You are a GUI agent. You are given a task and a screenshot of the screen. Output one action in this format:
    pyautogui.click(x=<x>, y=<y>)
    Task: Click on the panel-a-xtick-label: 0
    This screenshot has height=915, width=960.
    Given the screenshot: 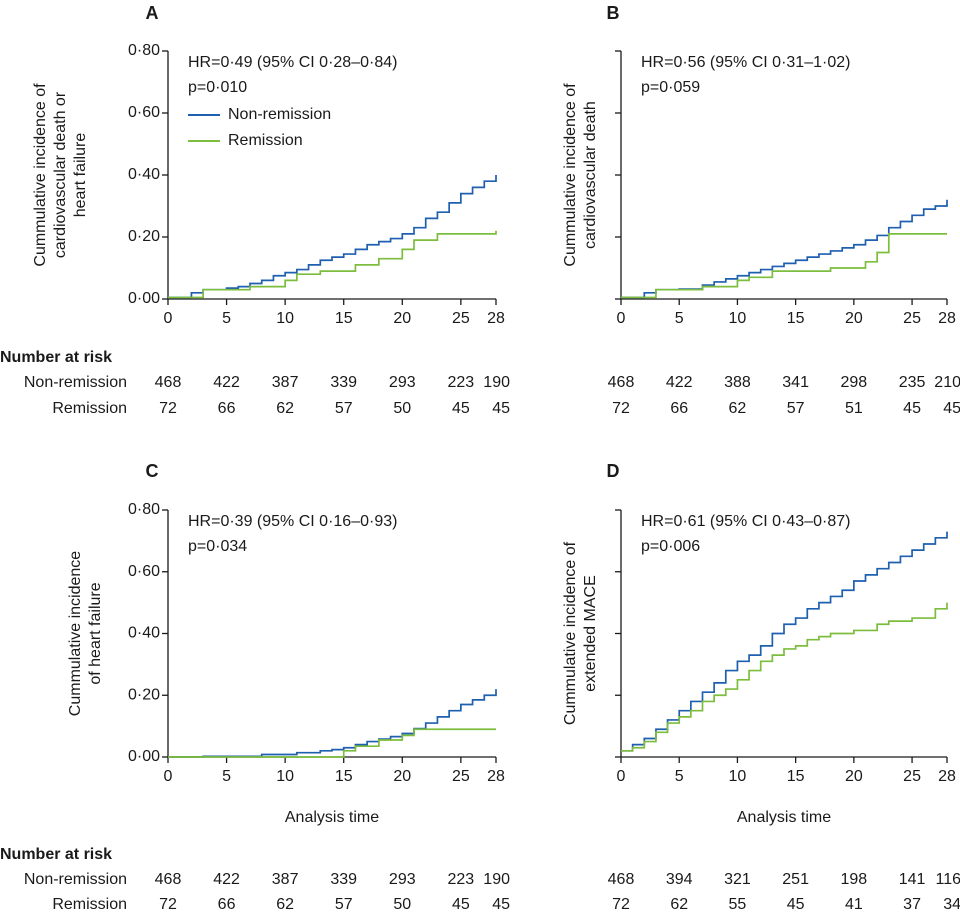 What is the action you would take?
    pyautogui.click(x=168, y=318)
    